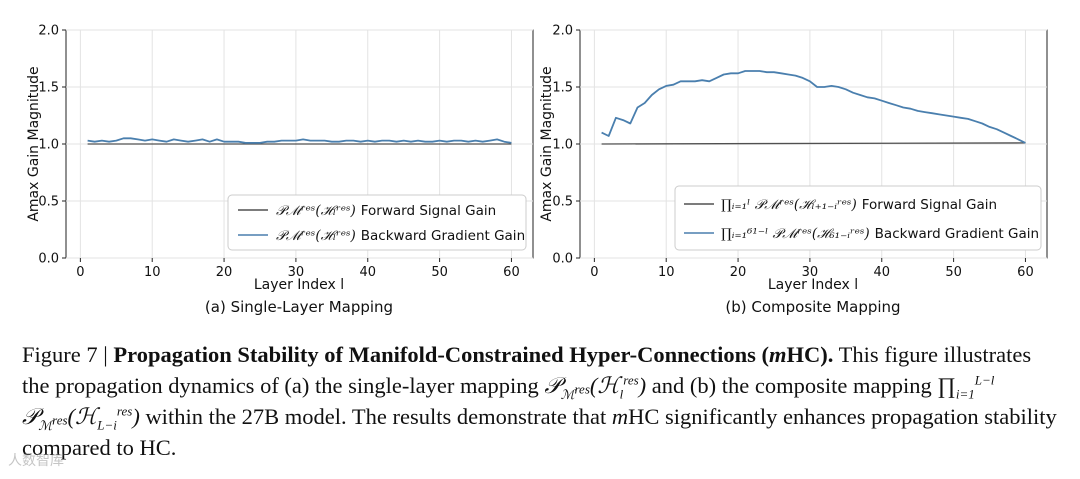 The image size is (1080, 479). I want to click on caption-math-1-p: 𝒫, so click(552, 385).